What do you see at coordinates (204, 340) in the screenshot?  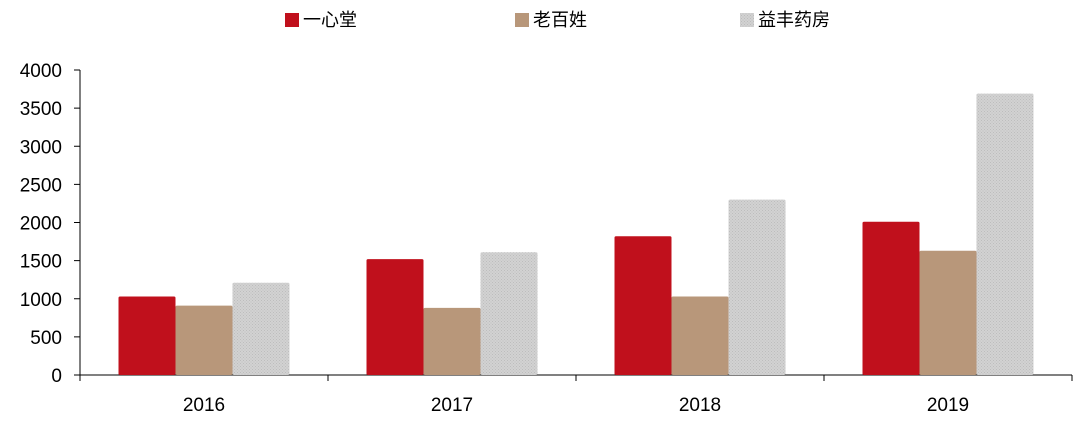 I see `bar-1-2016` at bounding box center [204, 340].